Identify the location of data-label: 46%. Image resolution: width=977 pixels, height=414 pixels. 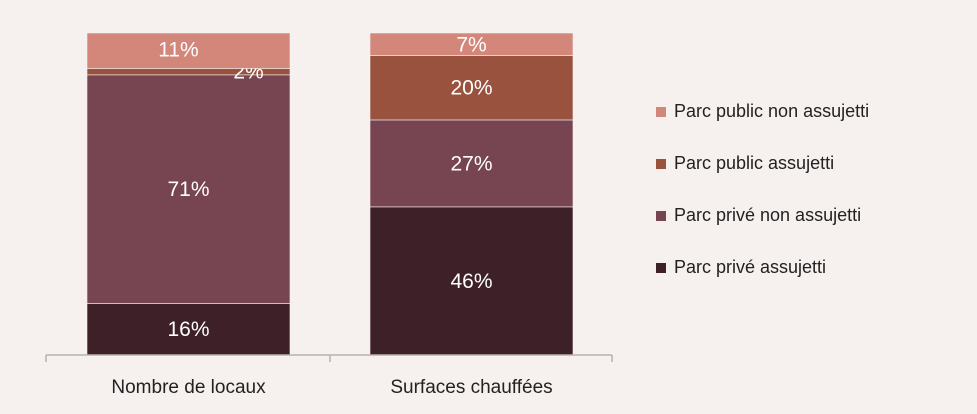
(471, 281).